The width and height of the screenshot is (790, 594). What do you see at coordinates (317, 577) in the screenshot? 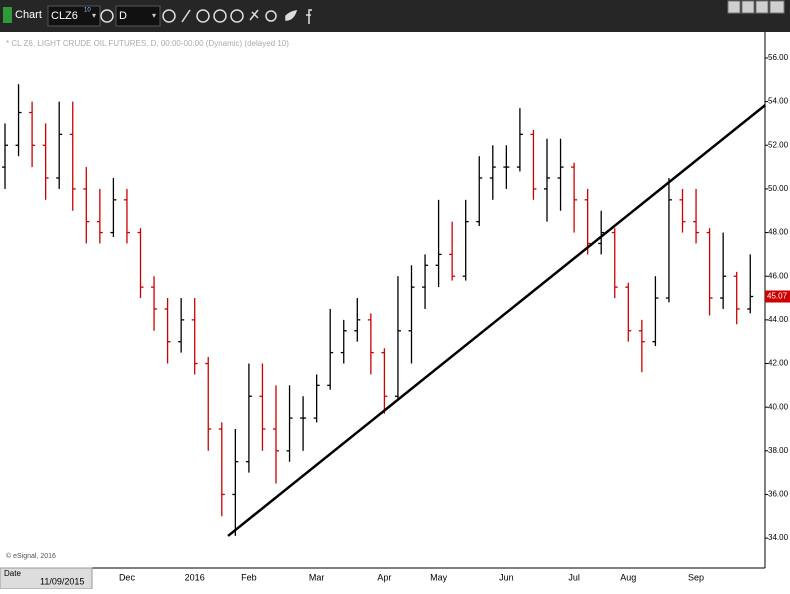
I see `x-tick-label: Mar` at bounding box center [317, 577].